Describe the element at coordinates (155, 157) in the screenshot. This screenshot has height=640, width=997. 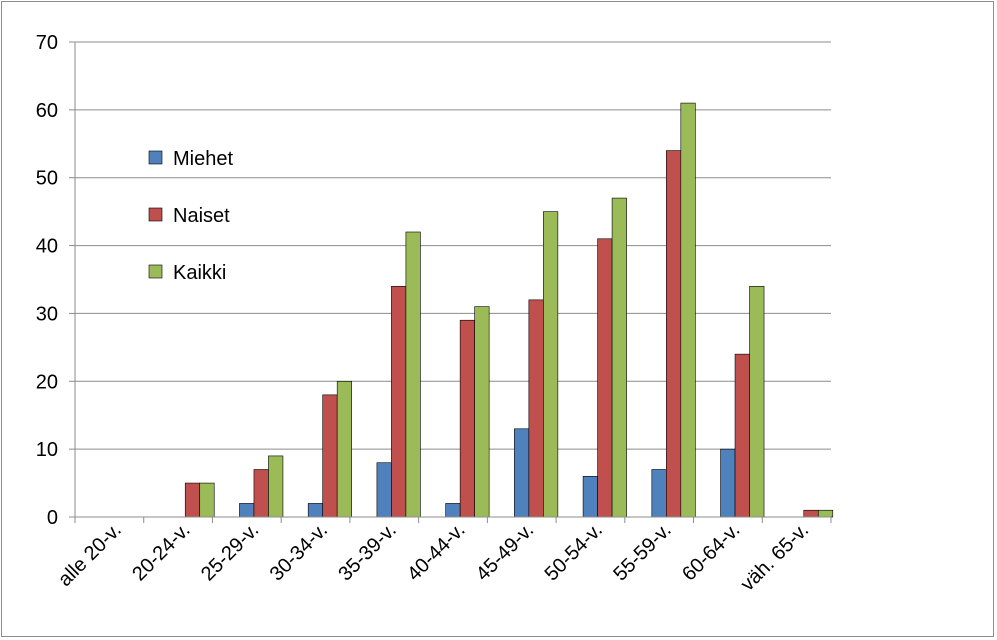
I see `legend-swatch-miehet` at that location.